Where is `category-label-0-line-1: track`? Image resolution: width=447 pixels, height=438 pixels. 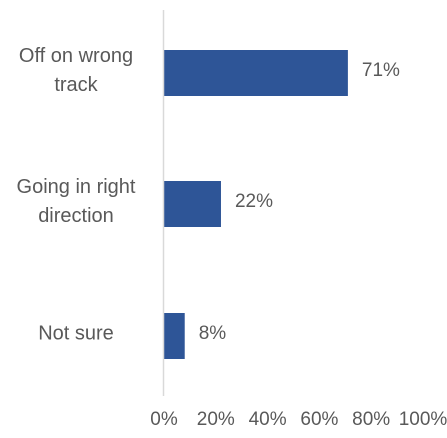 category-label-0-line-1: track is located at coordinates (76, 85).